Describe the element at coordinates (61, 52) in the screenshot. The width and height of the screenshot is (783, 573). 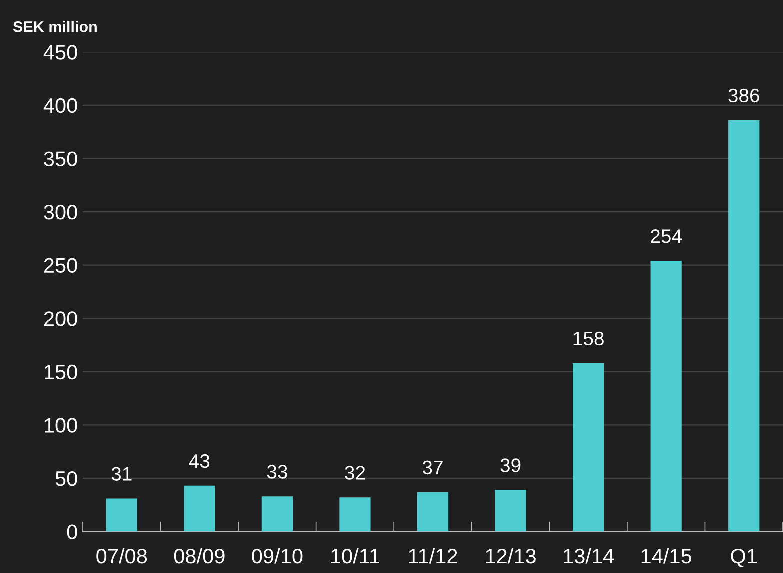
I see `y-tick-label: 450` at that location.